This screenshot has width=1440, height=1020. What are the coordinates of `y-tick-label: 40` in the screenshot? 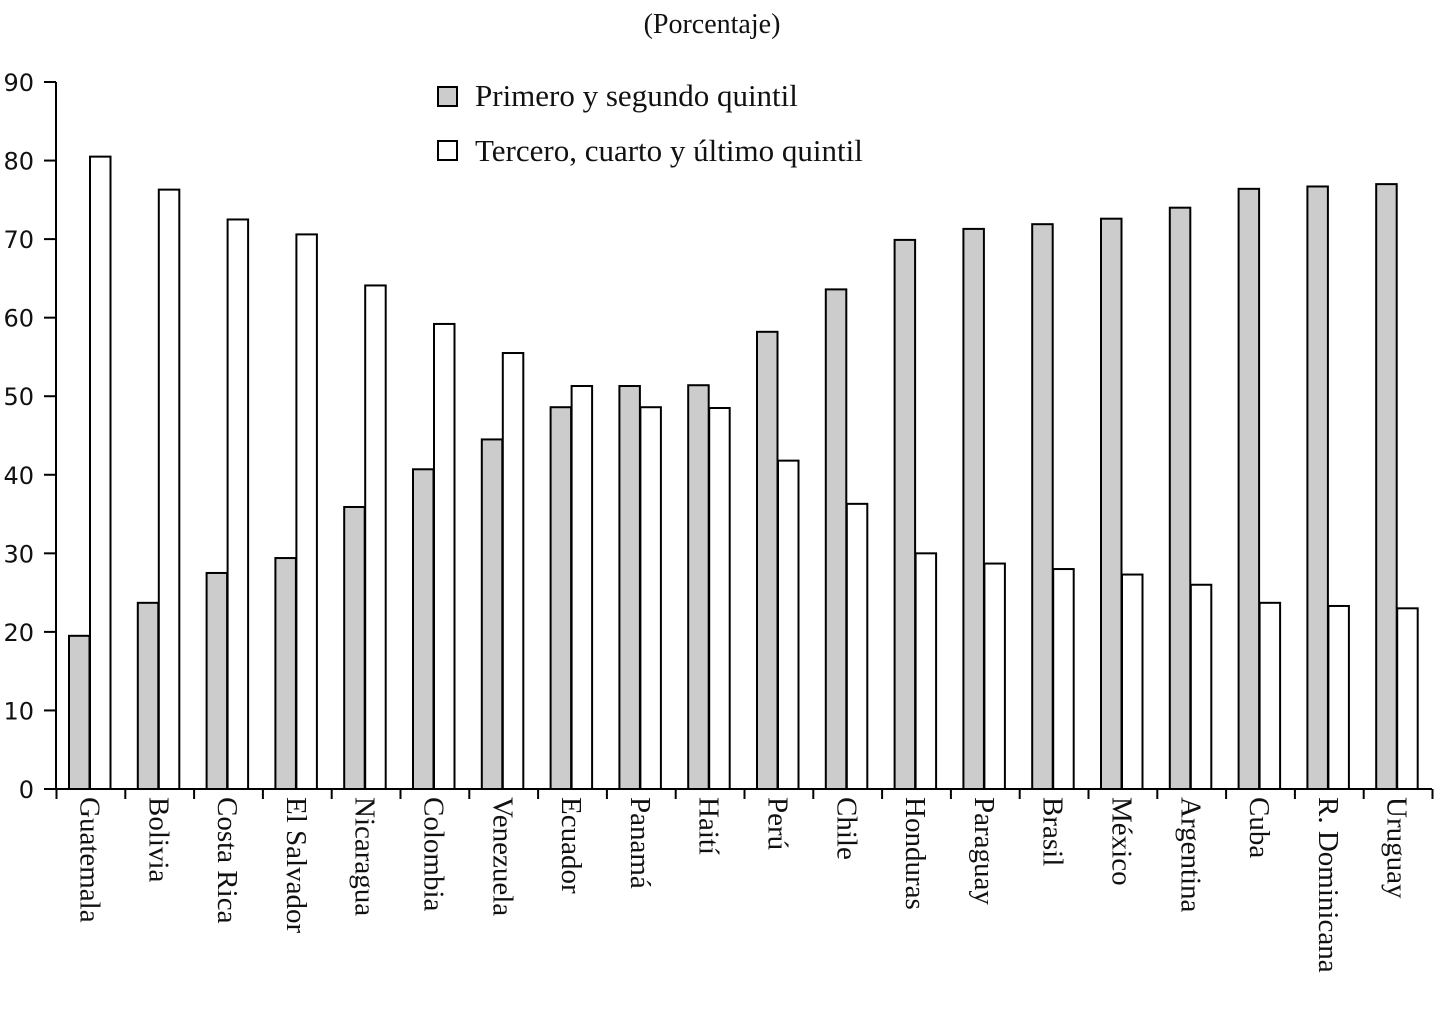 It's located at (18, 476).